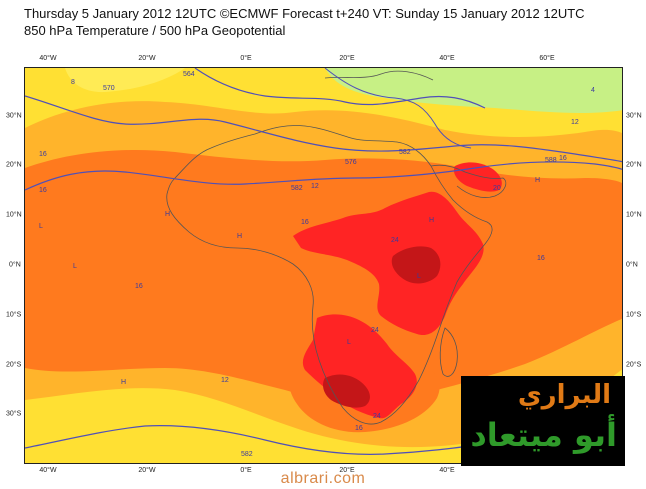 This screenshot has width=646, height=489. What do you see at coordinates (14, 215) in the screenshot?
I see `lat-label-left: 10°N` at bounding box center [14, 215].